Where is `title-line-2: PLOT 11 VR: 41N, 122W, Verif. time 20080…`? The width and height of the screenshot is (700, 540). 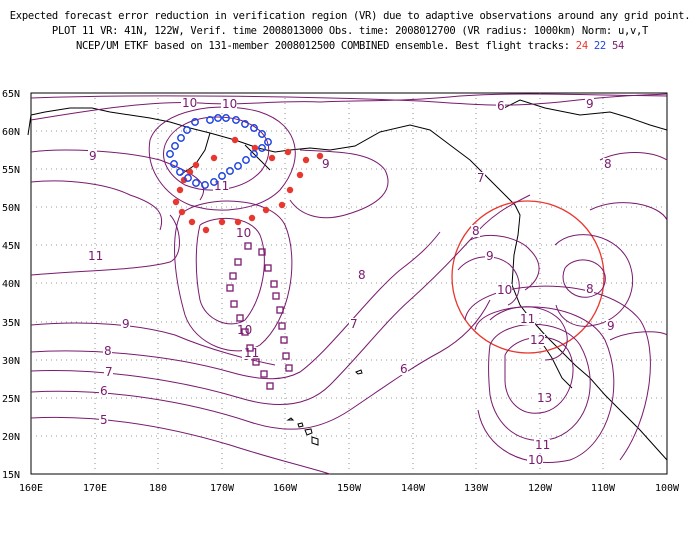
title-line-2: PLOT 11 VR: 41N, 122W, Verif. time 20080… is located at coordinates (350, 31).